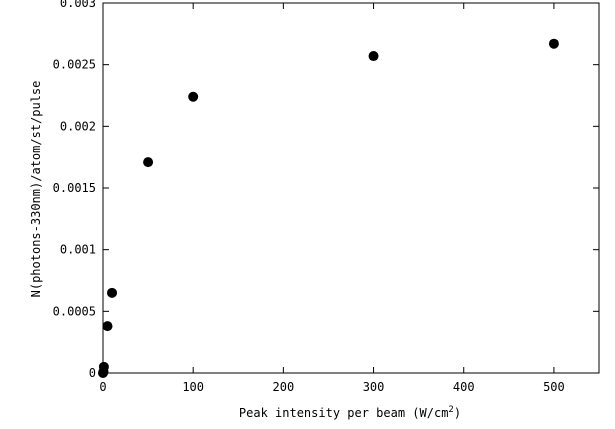  What do you see at coordinates (92, 373) in the screenshot?
I see `y-tick-label: 0` at bounding box center [92, 373].